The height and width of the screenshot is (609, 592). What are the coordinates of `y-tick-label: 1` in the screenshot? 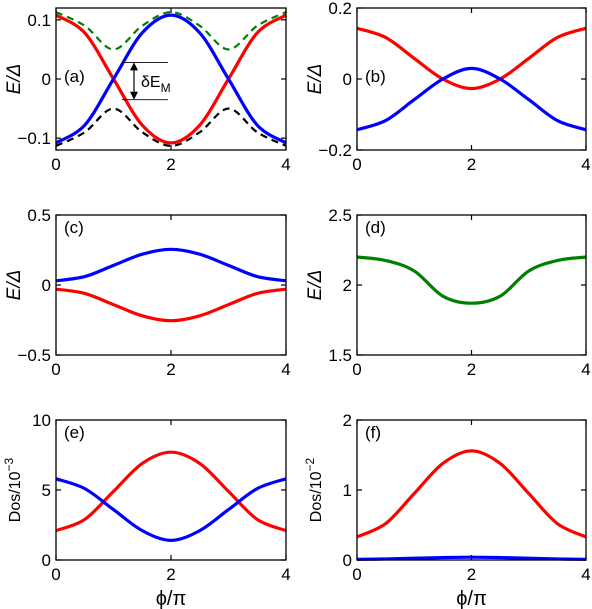 It's located at (347, 490).